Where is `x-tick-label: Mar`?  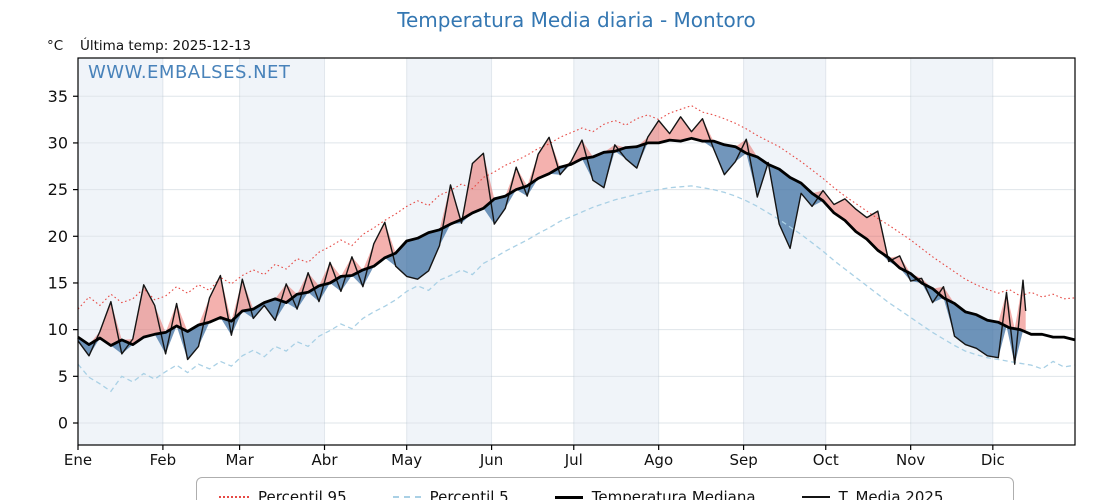 x-tick-label: Mar is located at coordinates (239, 460).